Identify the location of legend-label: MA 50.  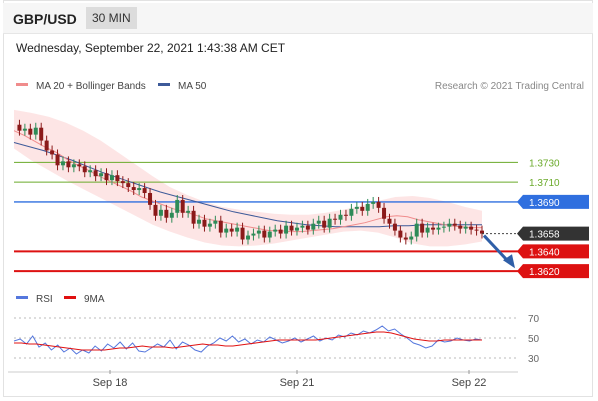
(192, 86).